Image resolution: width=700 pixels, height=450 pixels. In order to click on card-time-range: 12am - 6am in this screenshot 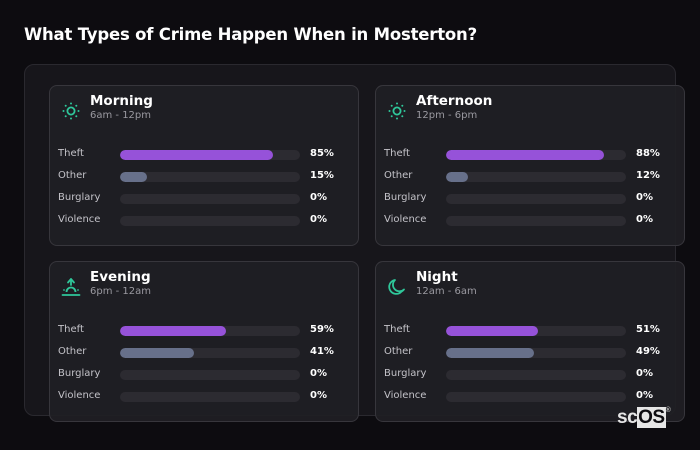, I will do `click(446, 291)`.